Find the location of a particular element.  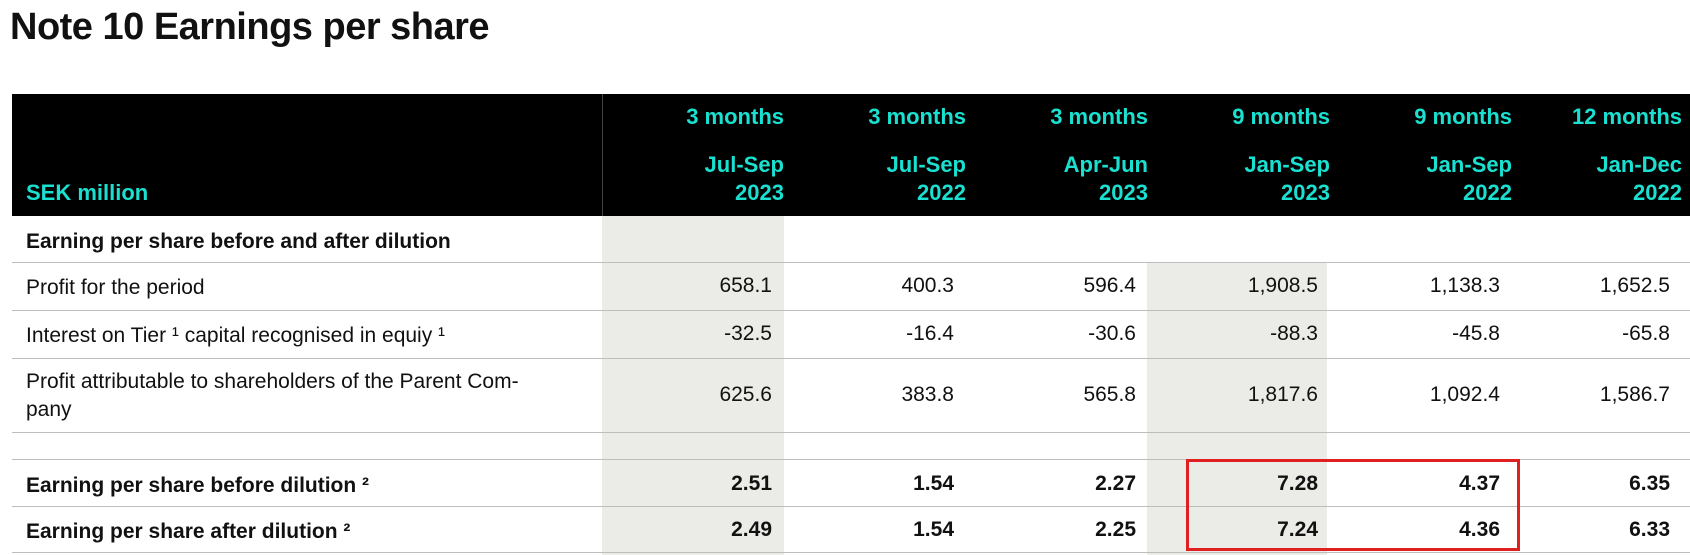

cell-value: 1,652.5 is located at coordinates (1634, 285).